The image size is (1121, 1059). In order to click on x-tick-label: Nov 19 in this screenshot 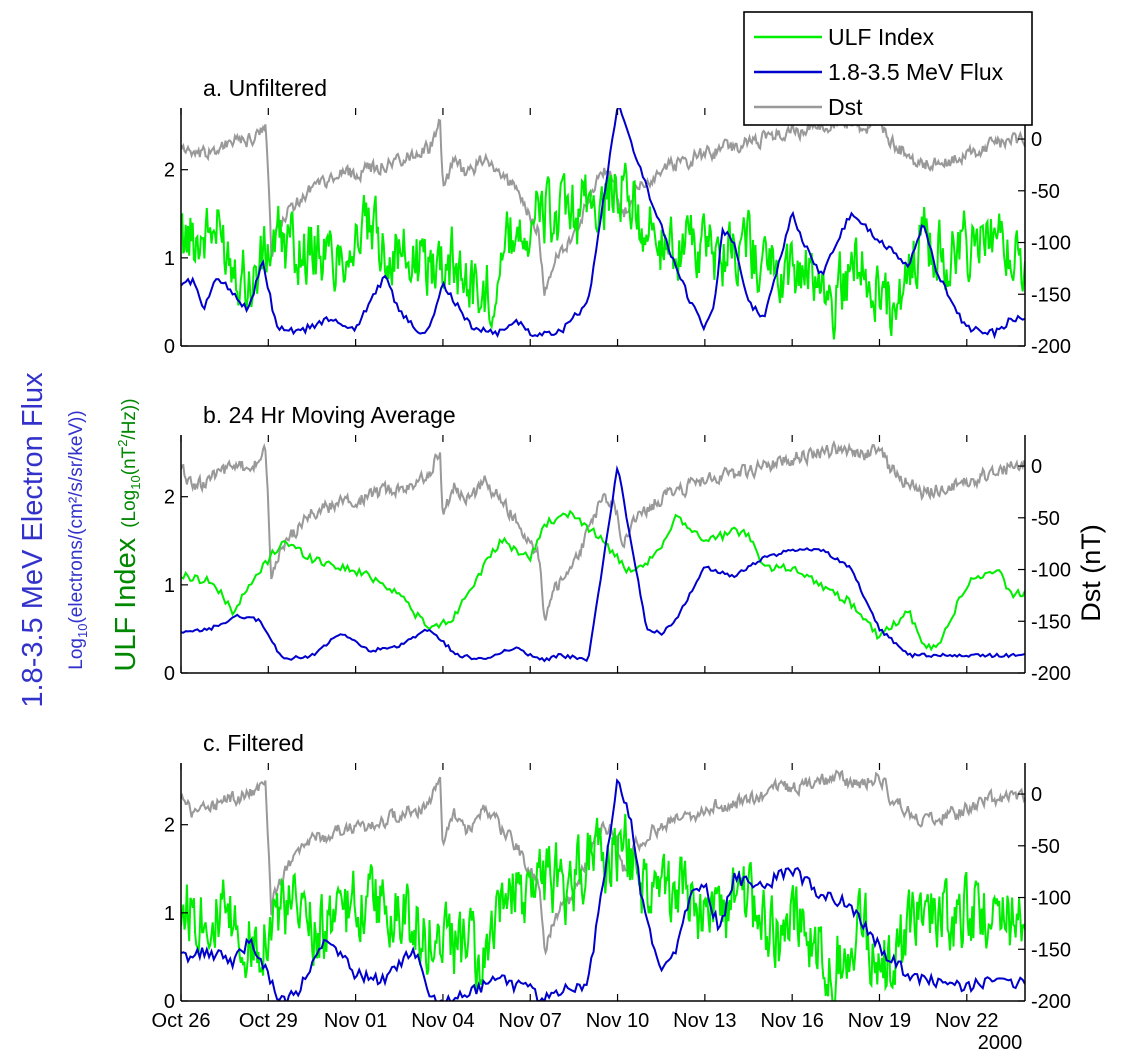, I will do `click(879, 1021)`.